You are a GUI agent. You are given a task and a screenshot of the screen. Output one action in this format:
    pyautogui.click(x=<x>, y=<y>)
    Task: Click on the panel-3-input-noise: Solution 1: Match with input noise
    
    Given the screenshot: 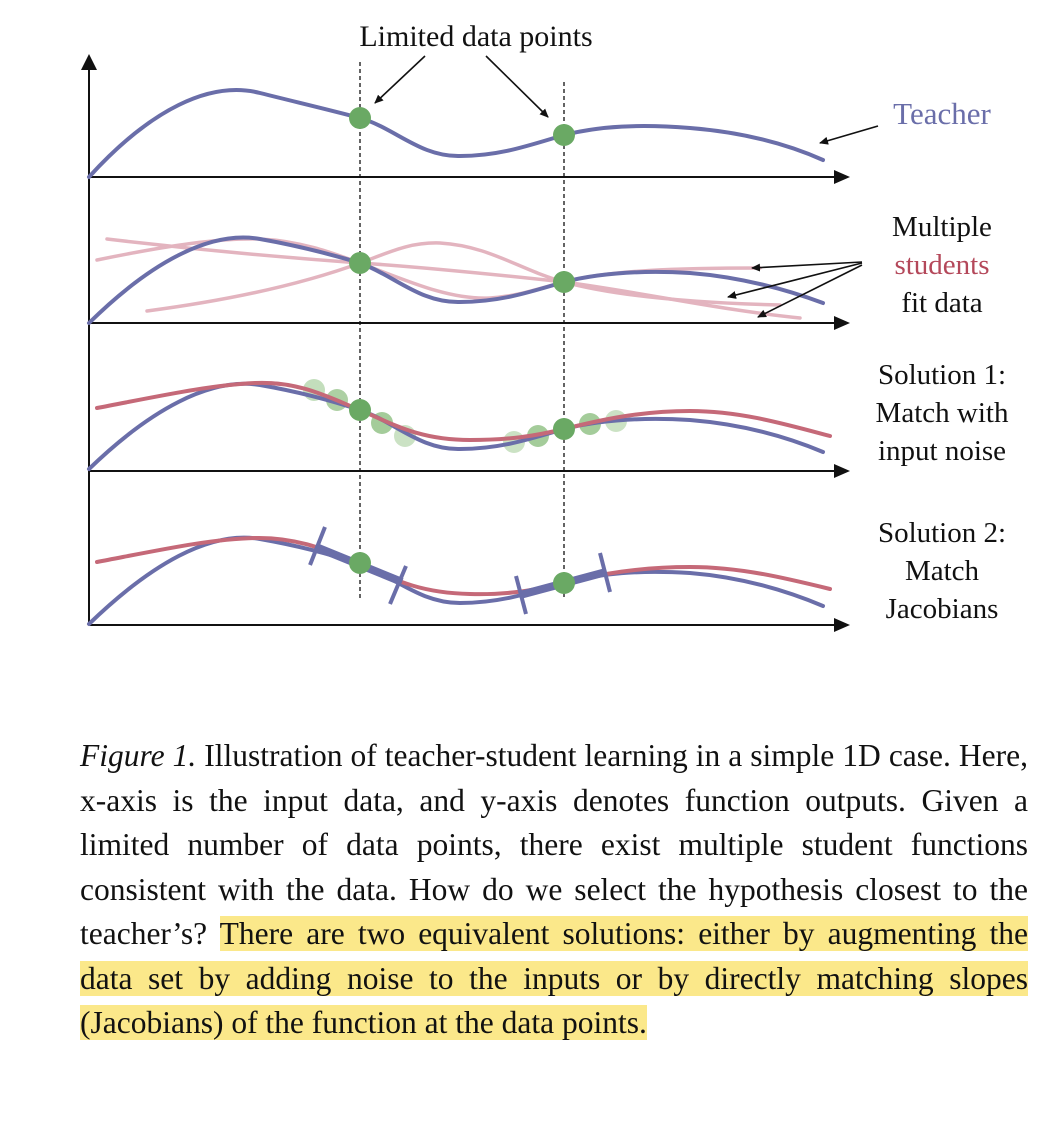 What is the action you would take?
    pyautogui.click(x=548, y=415)
    